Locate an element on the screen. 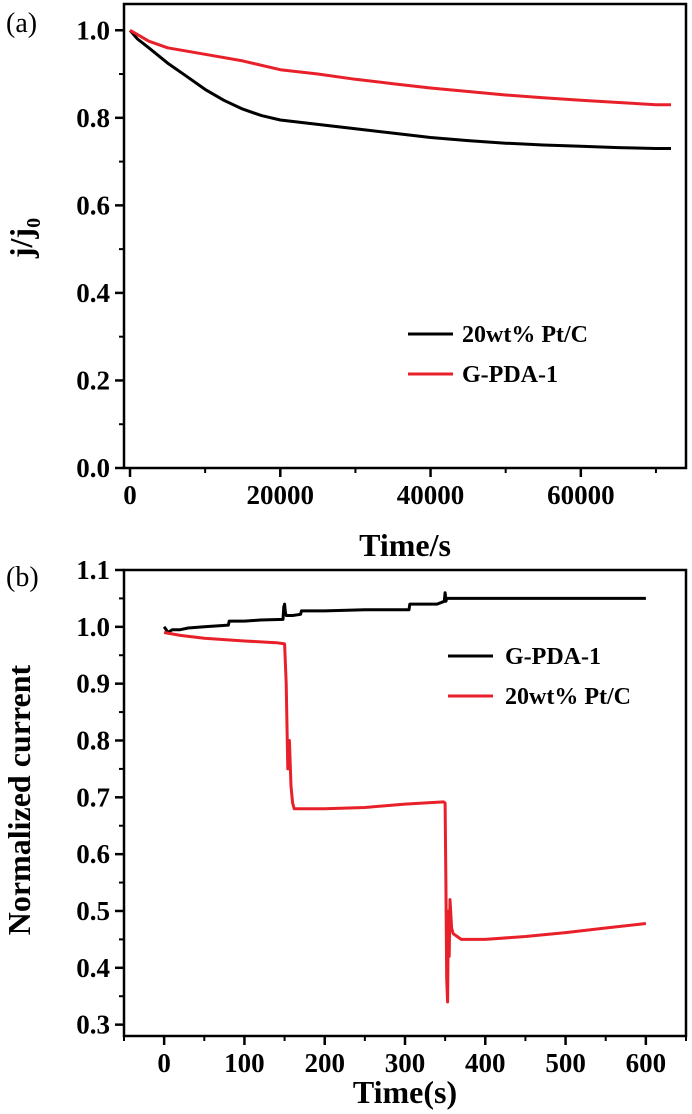 The width and height of the screenshot is (692, 1114). legend: G-PDA-1 20wt% Pt/C is located at coordinates (539, 677).